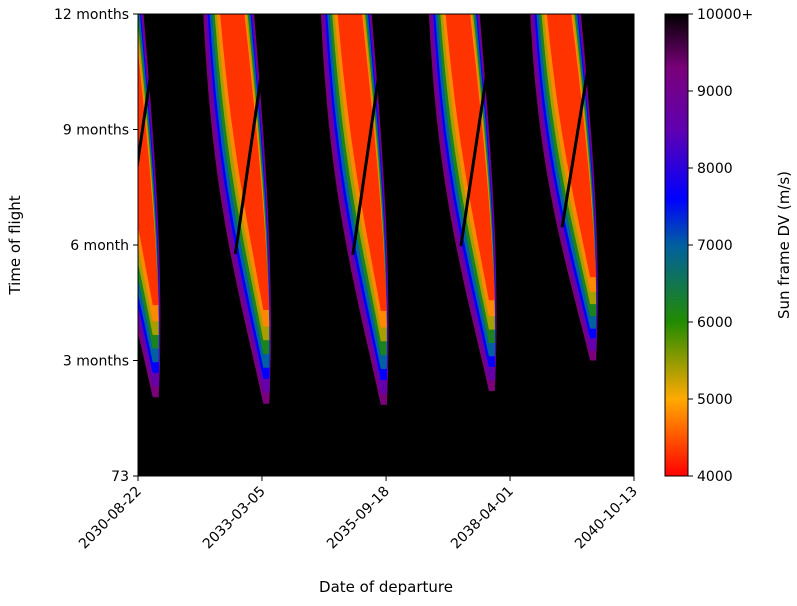  I want to click on colorbar-tick-label: 10000+, so click(725, 15).